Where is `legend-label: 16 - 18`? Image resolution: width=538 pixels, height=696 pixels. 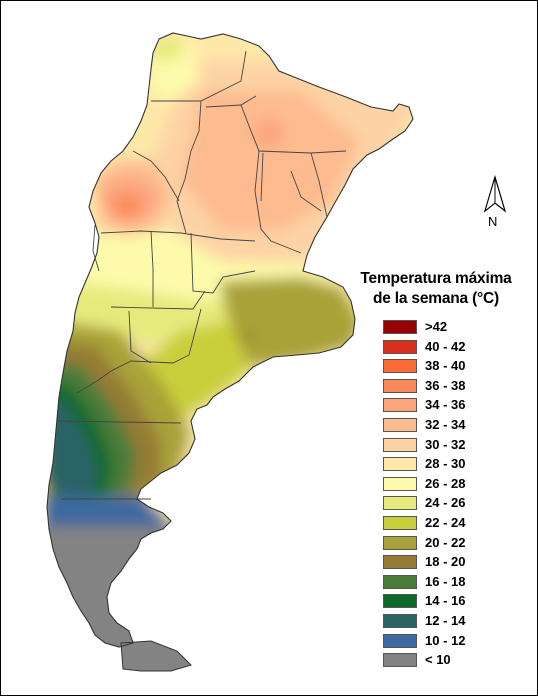 legend-label: 16 - 18 is located at coordinates (445, 581).